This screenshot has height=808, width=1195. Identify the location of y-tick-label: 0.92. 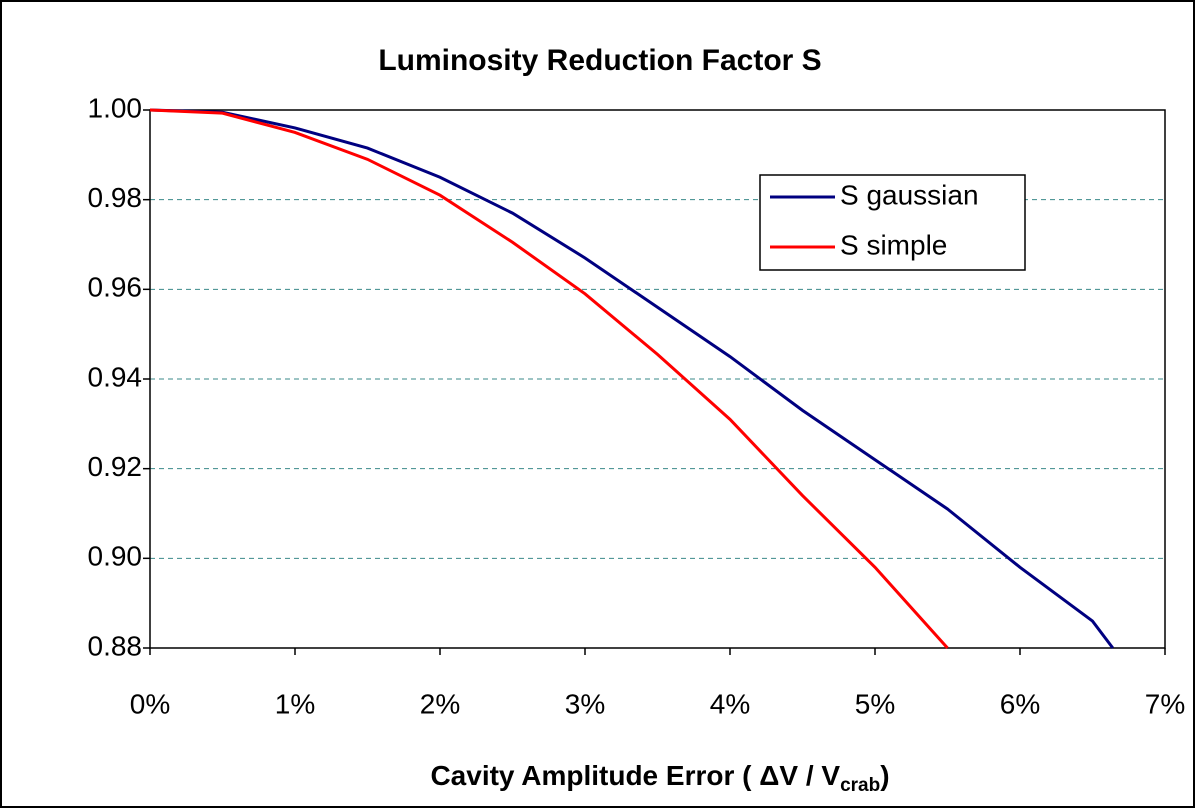
(115, 466).